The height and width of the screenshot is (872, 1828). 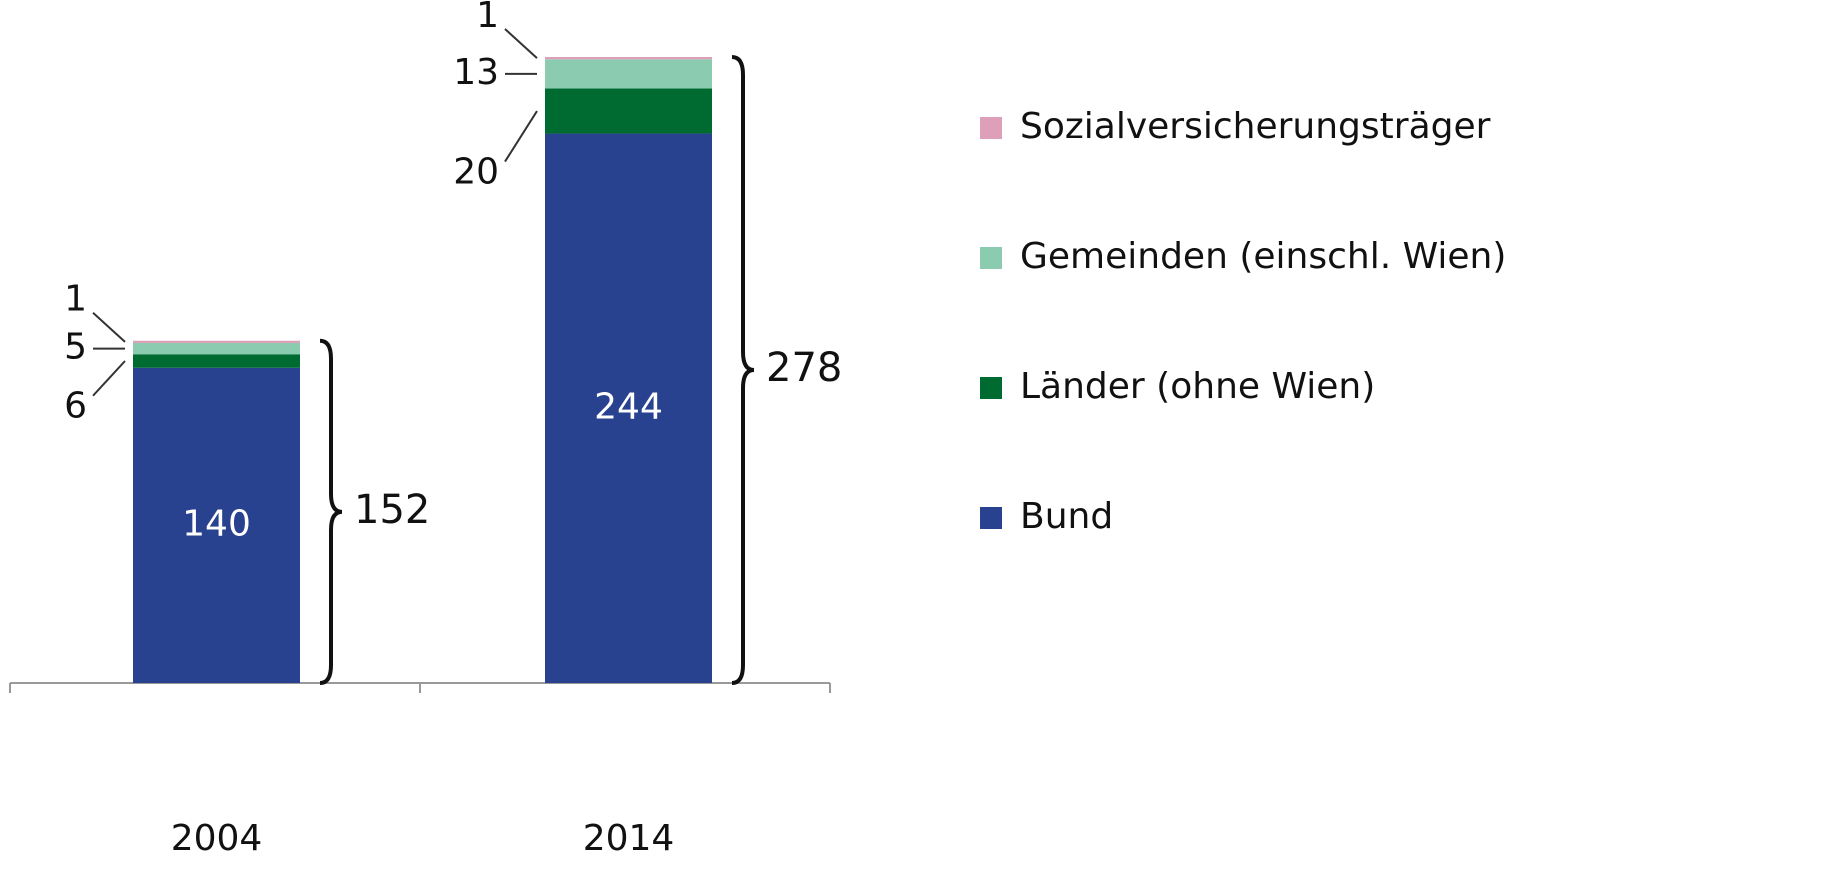 What do you see at coordinates (1197, 386) in the screenshot?
I see `legend-label: Länder (ohne Wien)` at bounding box center [1197, 386].